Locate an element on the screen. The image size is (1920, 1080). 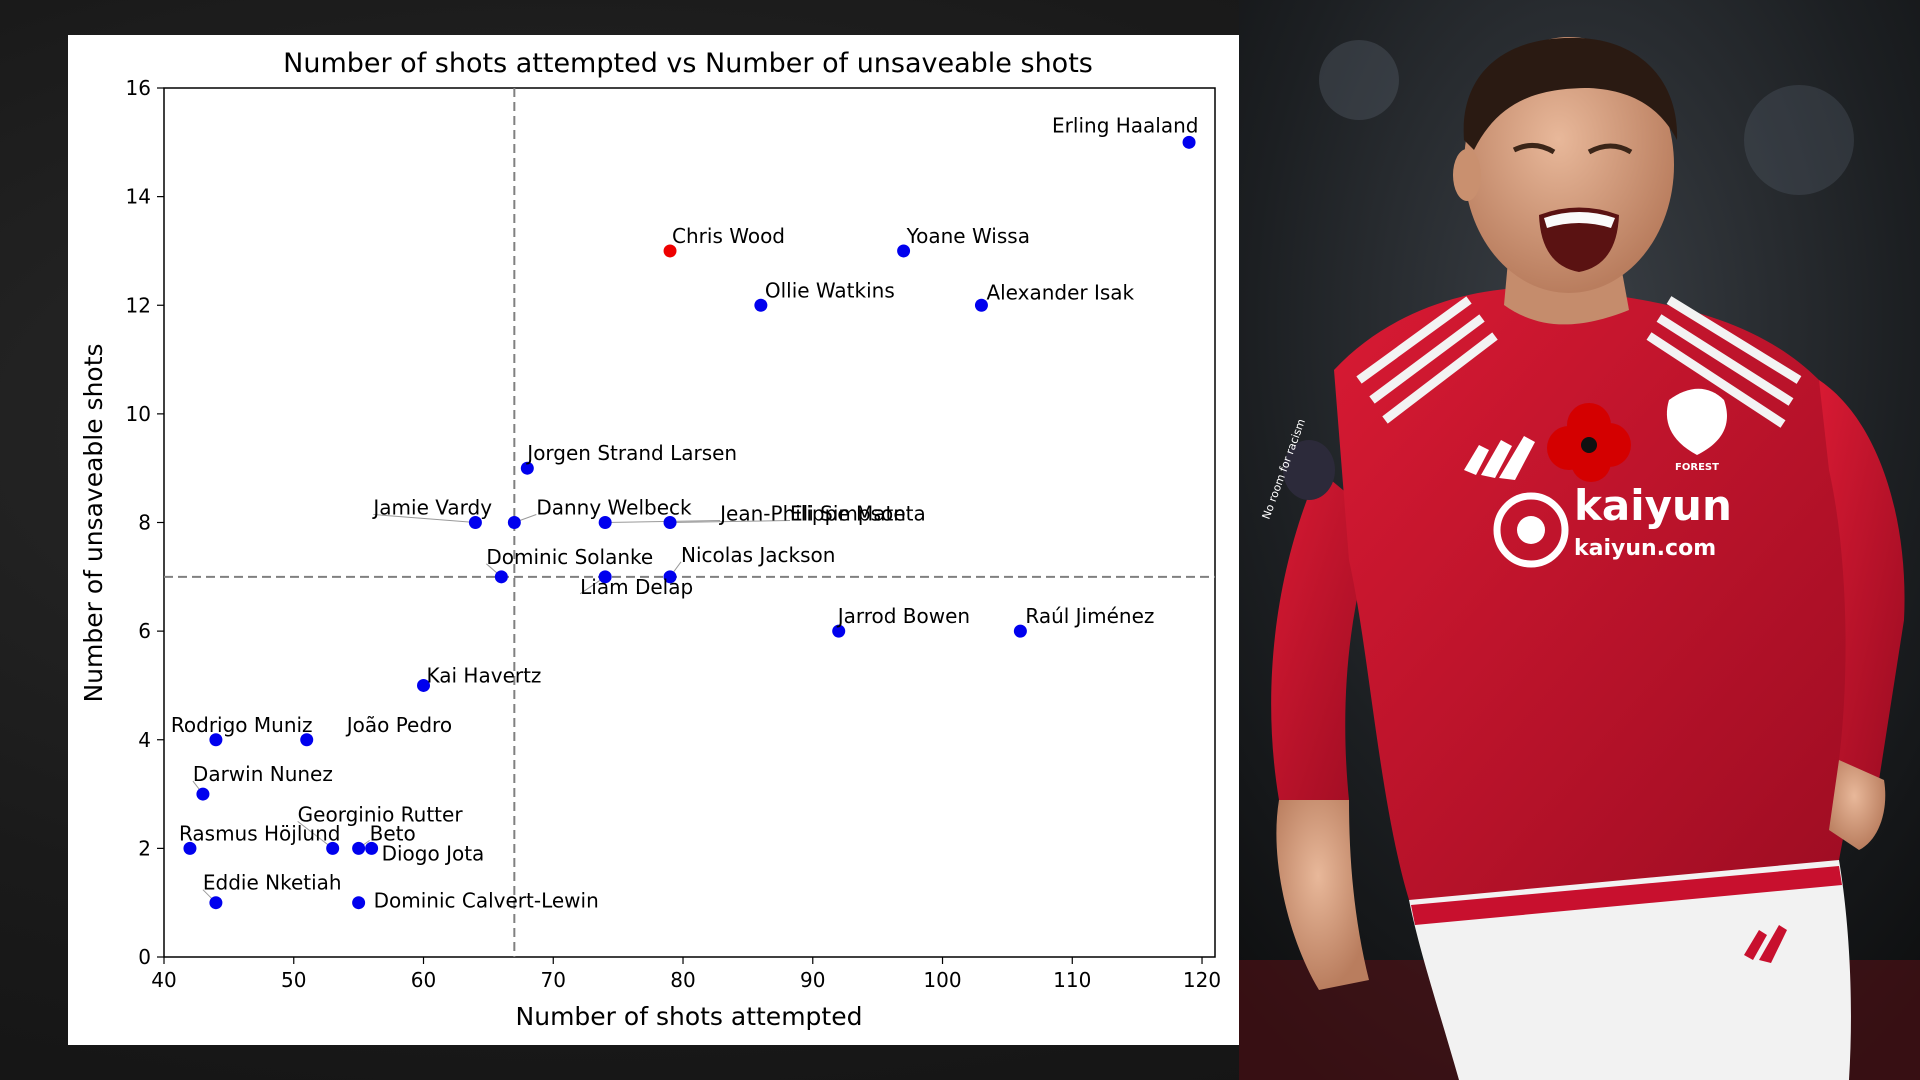
player-hair is located at coordinates (1570, 93).